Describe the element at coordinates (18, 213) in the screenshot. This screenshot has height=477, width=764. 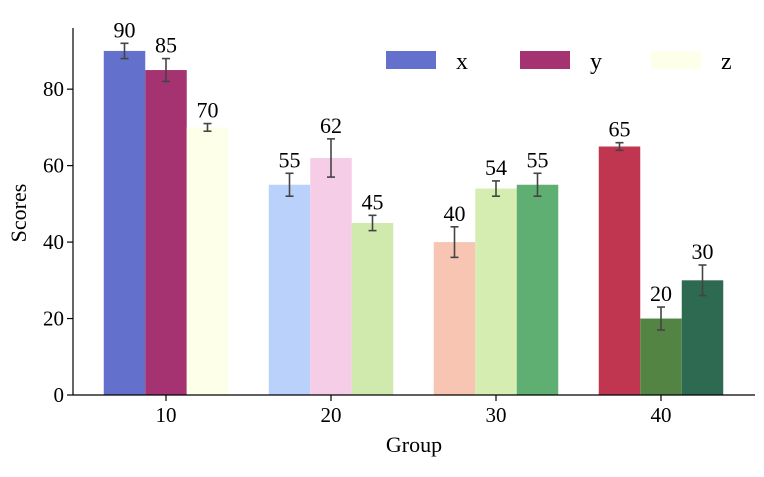
I see `y-axis-title: Scores` at that location.